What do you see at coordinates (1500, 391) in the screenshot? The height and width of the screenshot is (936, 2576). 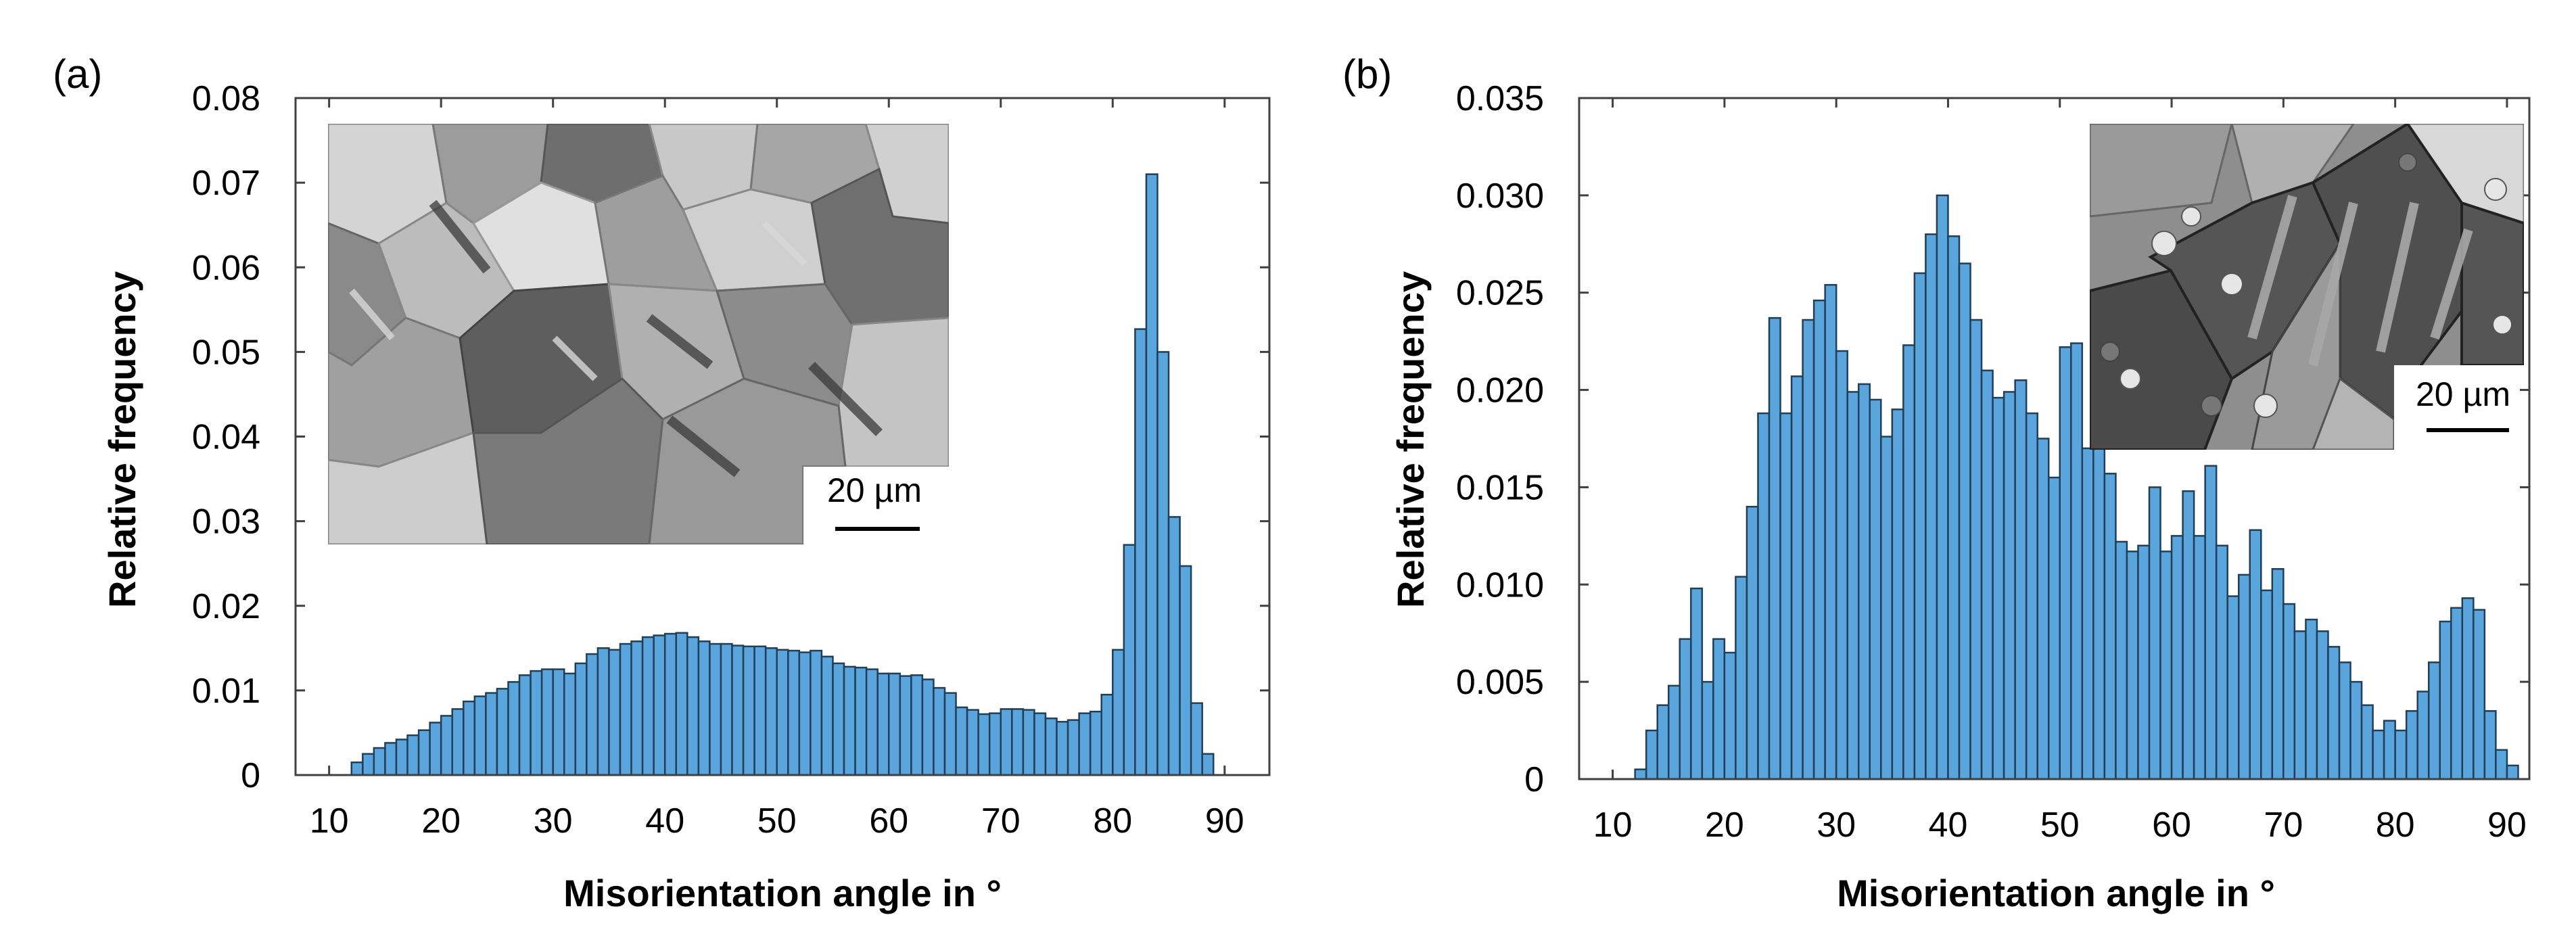 I see `y-tick-label: 0.020` at bounding box center [1500, 391].